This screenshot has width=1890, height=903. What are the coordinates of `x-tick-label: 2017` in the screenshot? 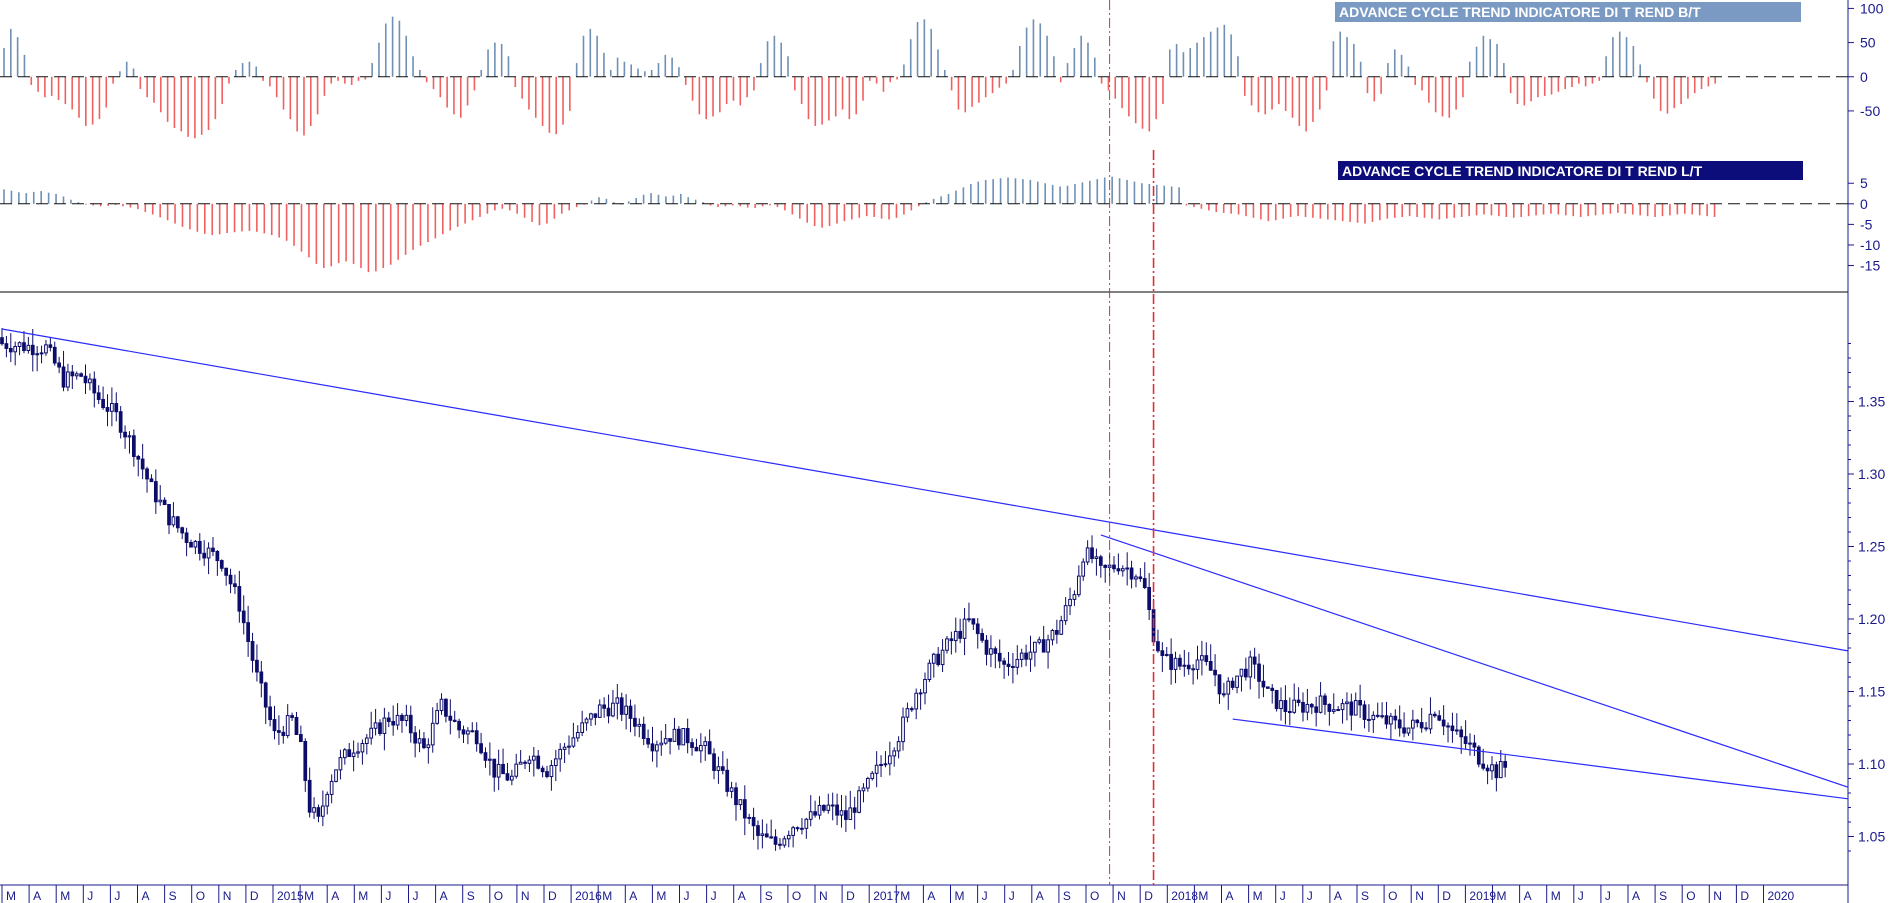 It's located at (886, 896).